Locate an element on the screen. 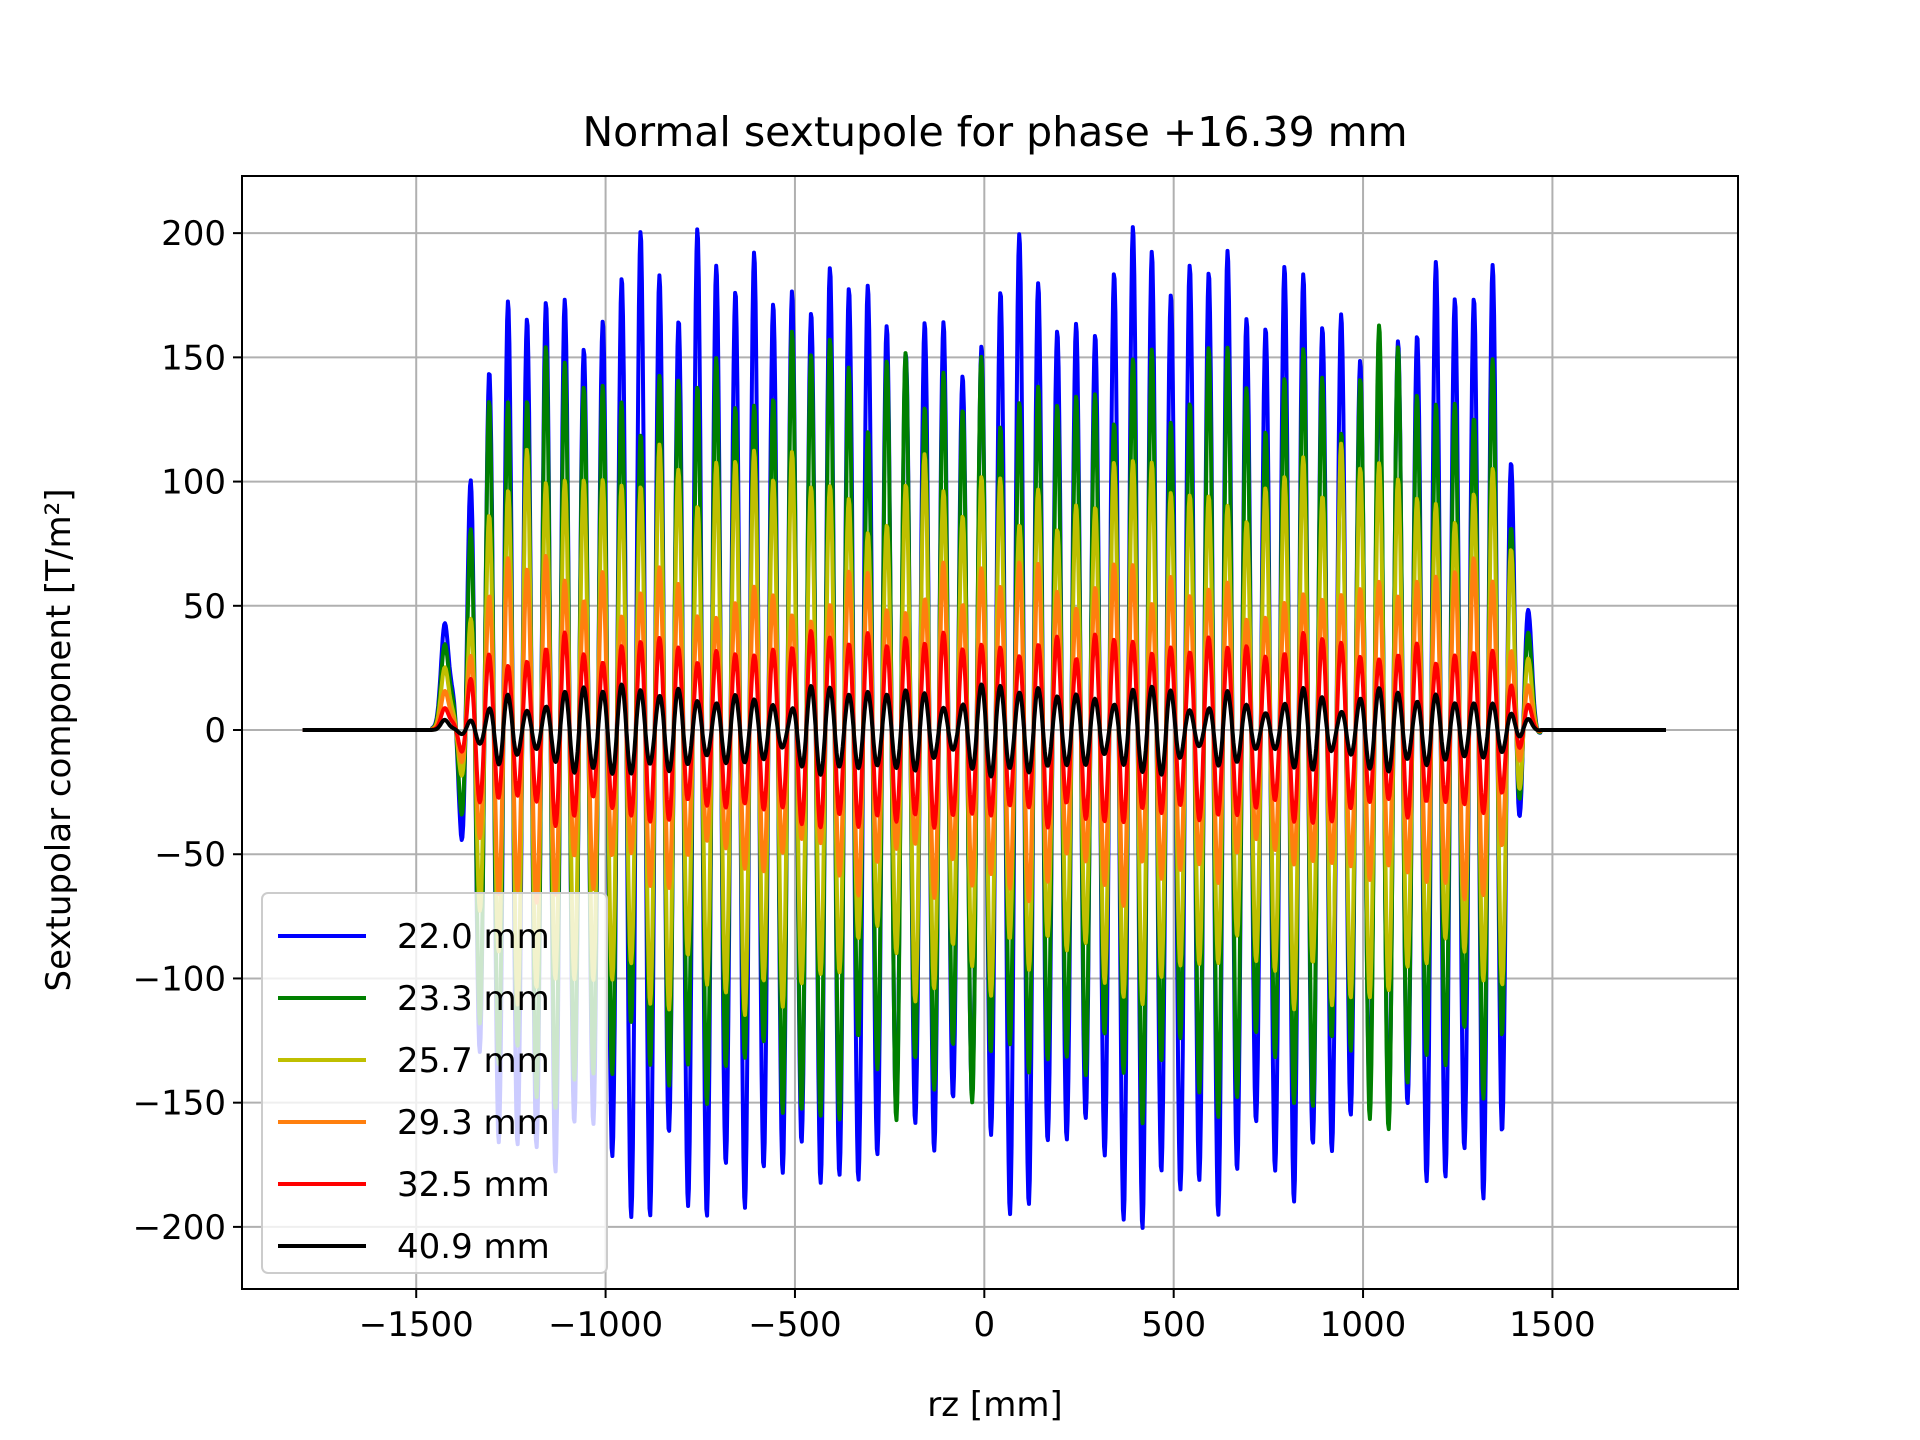  y-tick-label: −50 is located at coordinates (190, 855).